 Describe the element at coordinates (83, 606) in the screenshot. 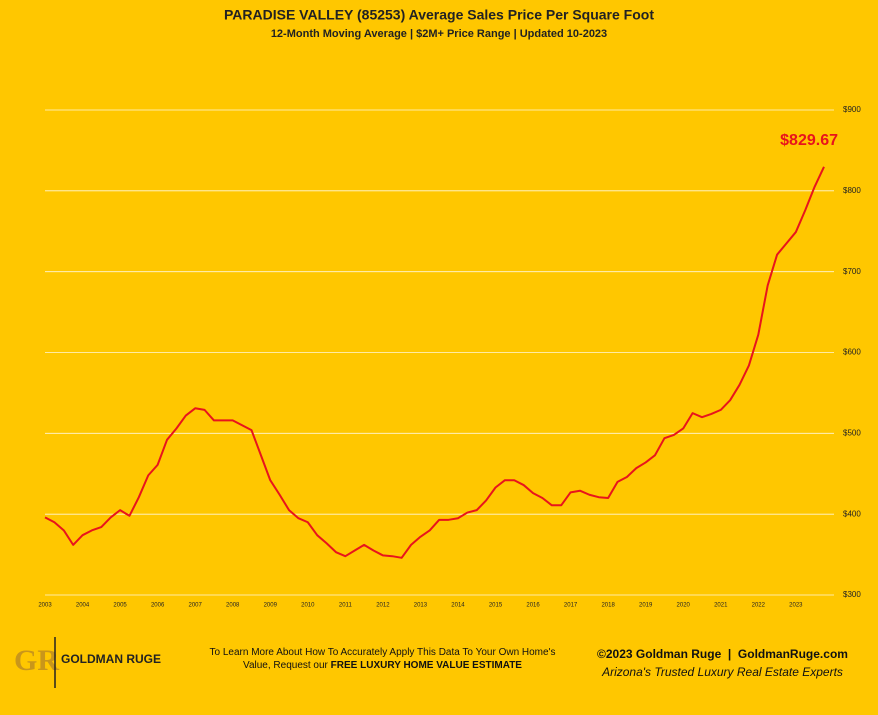

I see `x-tick-label: 2004` at that location.